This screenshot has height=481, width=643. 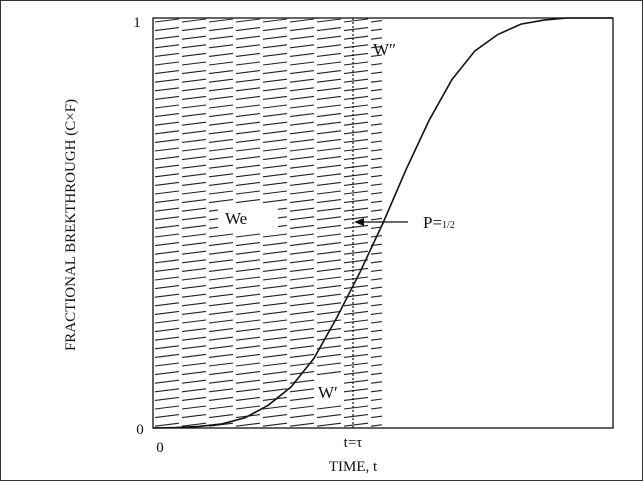 What do you see at coordinates (329, 391) in the screenshot?
I see `label-w-prime-bg: W′` at bounding box center [329, 391].